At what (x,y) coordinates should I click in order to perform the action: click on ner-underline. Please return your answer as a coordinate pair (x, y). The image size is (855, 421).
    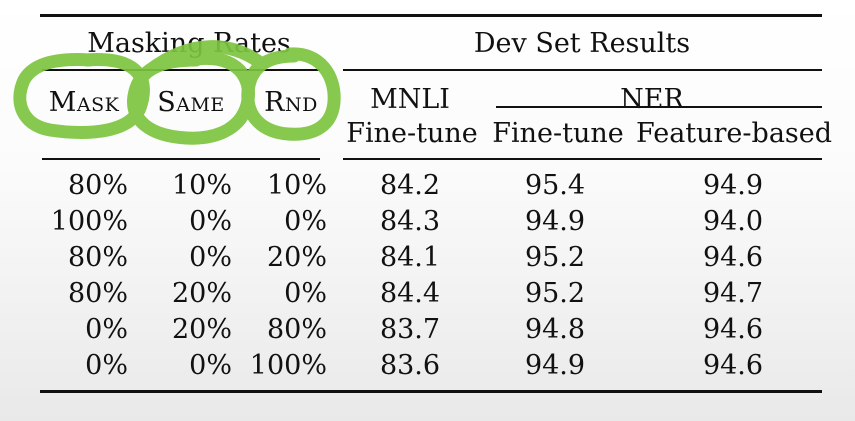
    Looking at the image, I should click on (659, 107).